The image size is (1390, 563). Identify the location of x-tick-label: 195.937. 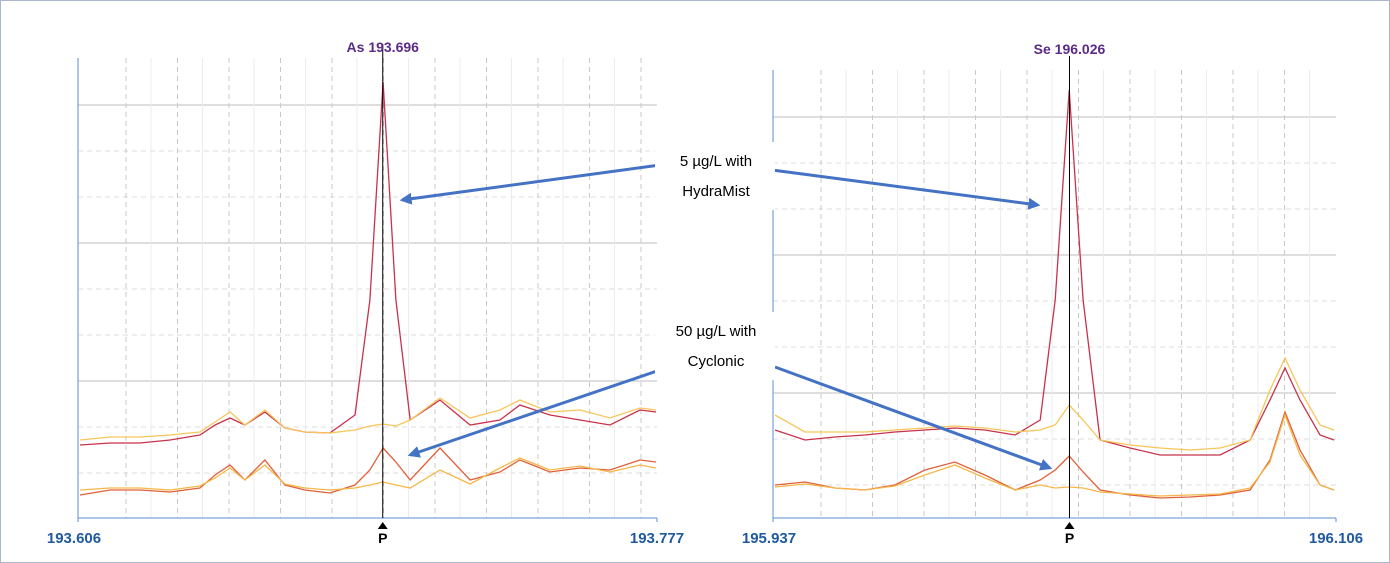
(769, 538).